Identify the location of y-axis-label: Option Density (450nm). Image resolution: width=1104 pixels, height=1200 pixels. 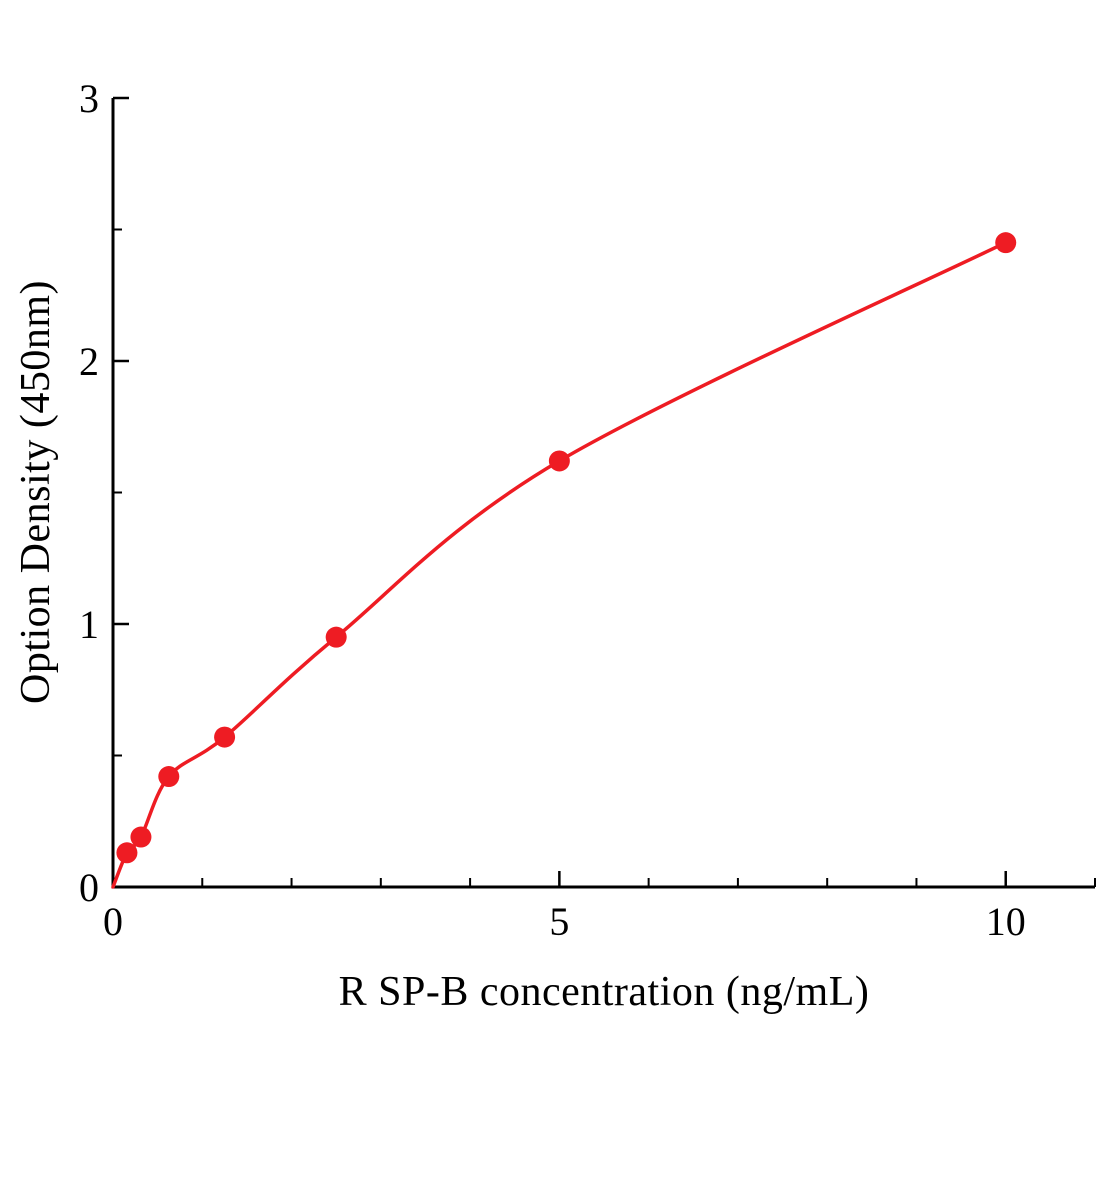
(36, 492).